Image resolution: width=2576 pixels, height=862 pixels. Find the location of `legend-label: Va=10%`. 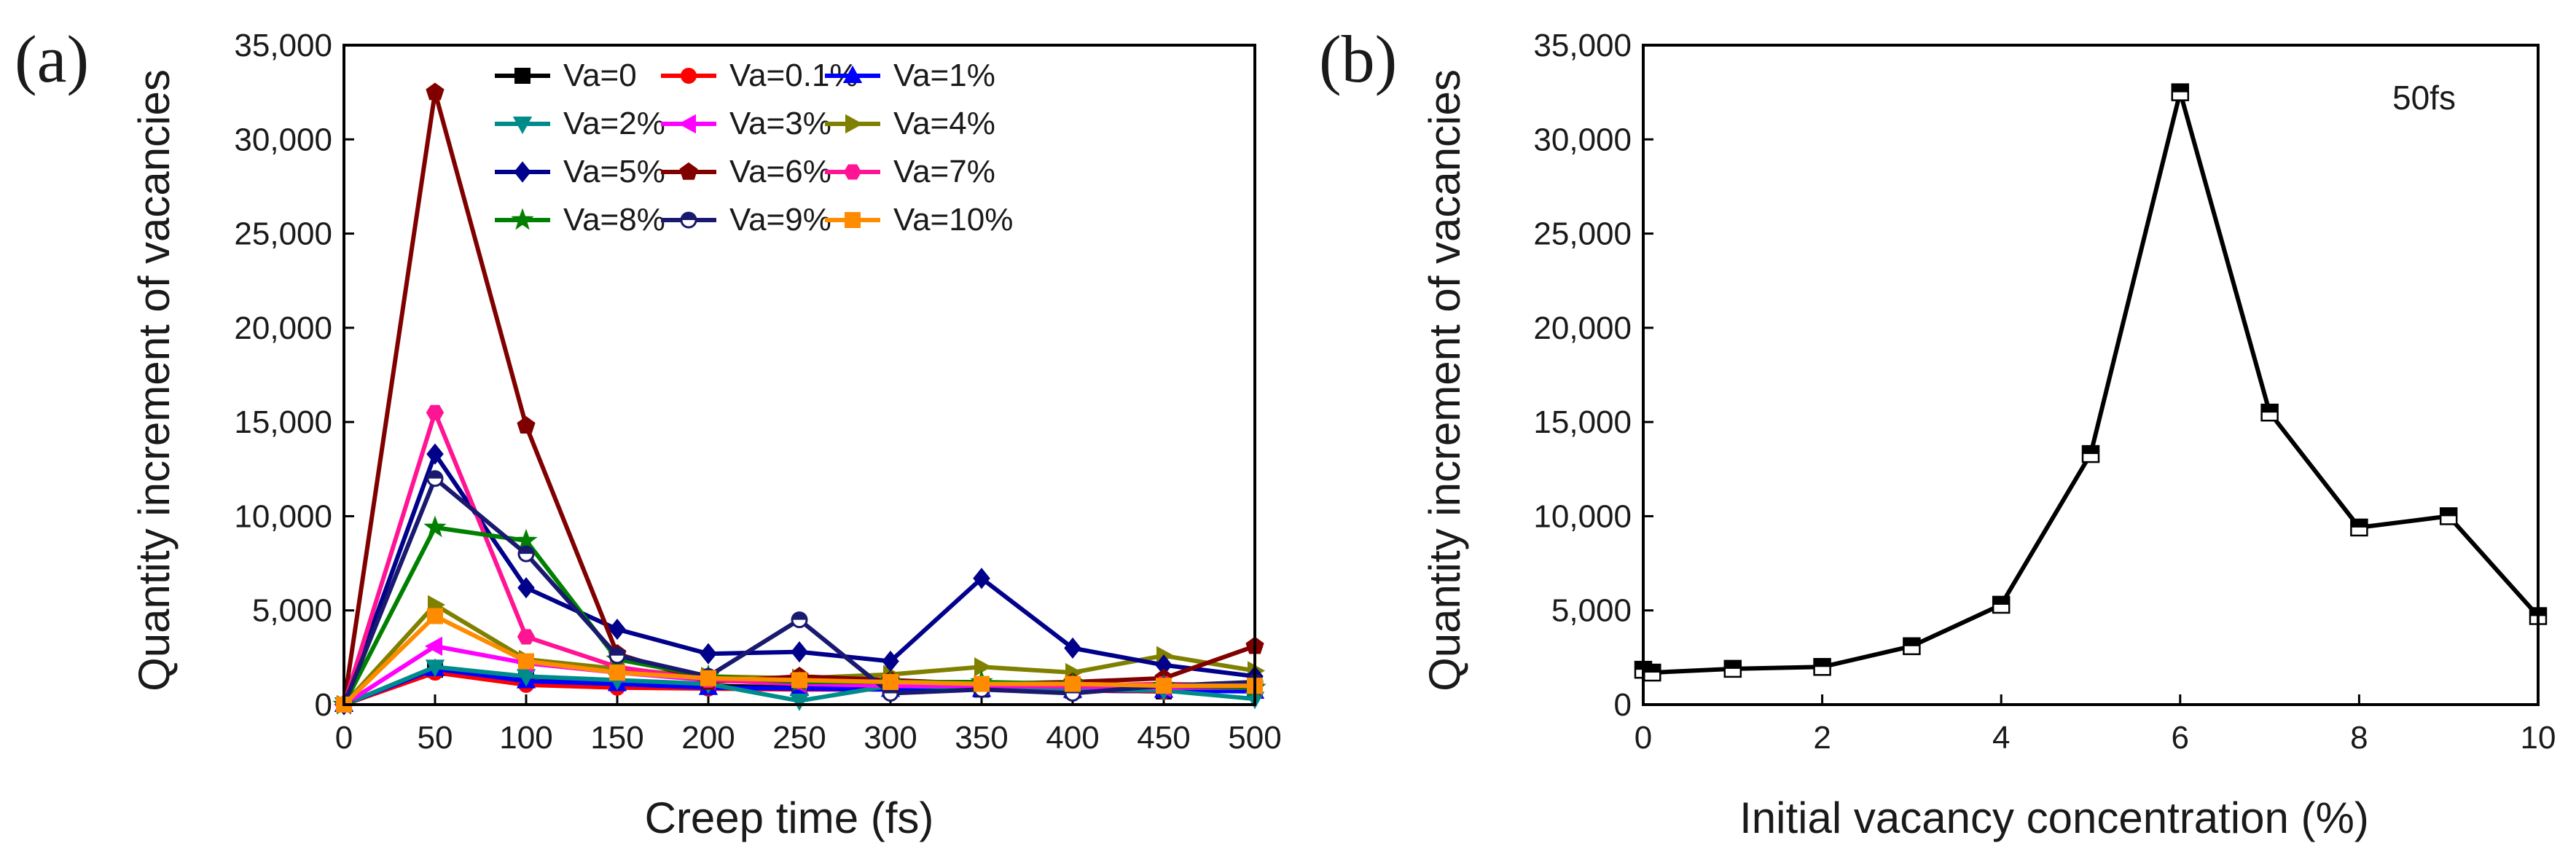

legend-label: Va=10% is located at coordinates (953, 220).